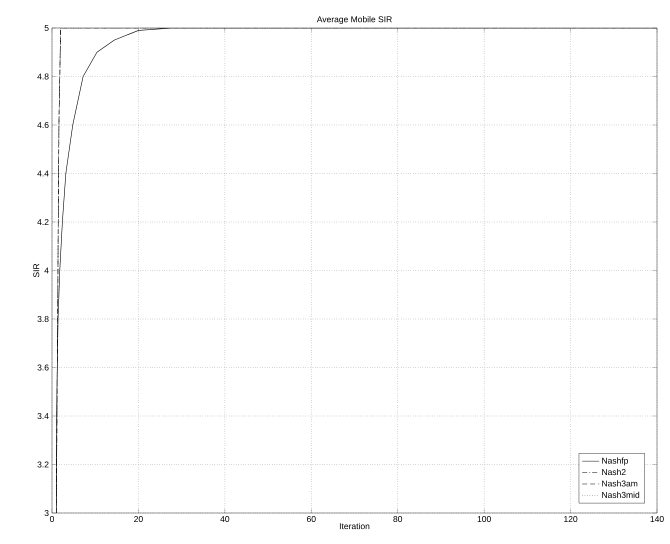 The image size is (670, 544). Describe the element at coordinates (43, 173) in the screenshot. I see `y-tick-label: 4.4` at that location.